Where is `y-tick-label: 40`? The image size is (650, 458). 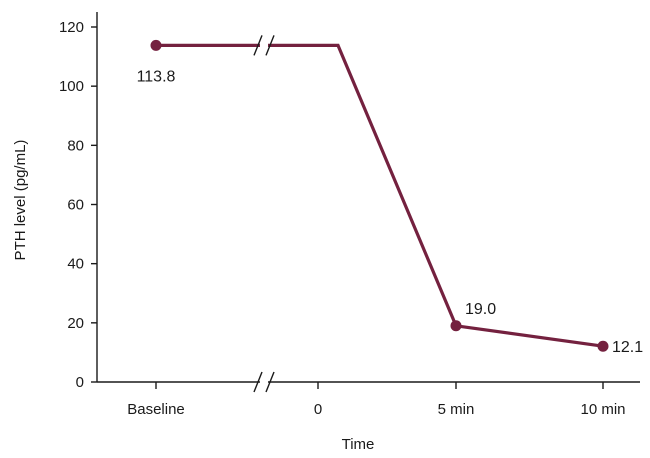
y-tick-label: 40 is located at coordinates (75, 264).